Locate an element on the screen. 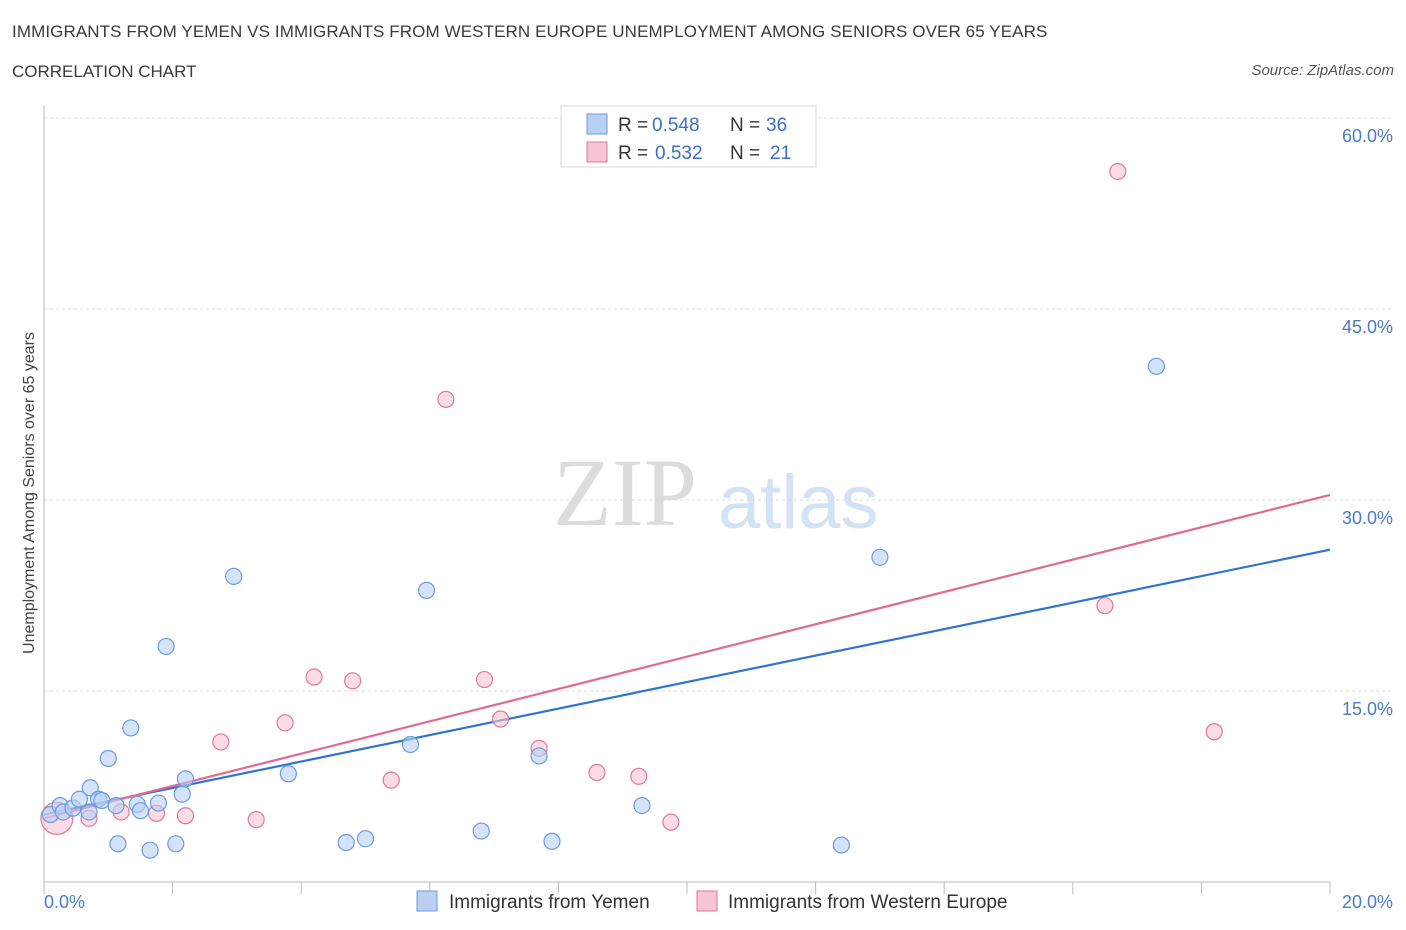  chart-subtitle: CORRELATION CHART is located at coordinates (104, 71).